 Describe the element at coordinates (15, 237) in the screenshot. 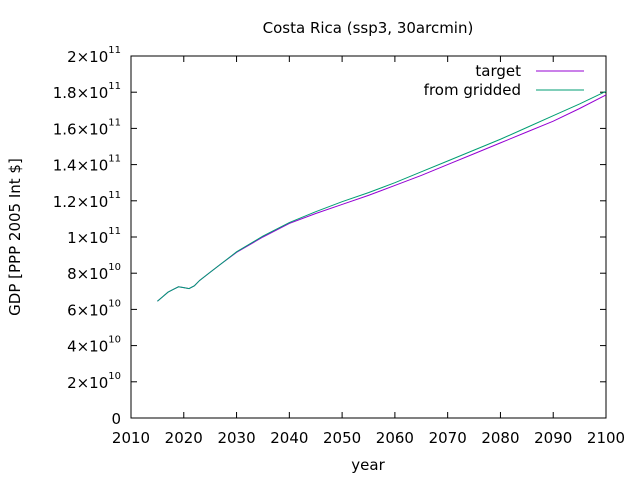

I see `y-axis-label: GDP [PPP 2005 Int $]` at that location.